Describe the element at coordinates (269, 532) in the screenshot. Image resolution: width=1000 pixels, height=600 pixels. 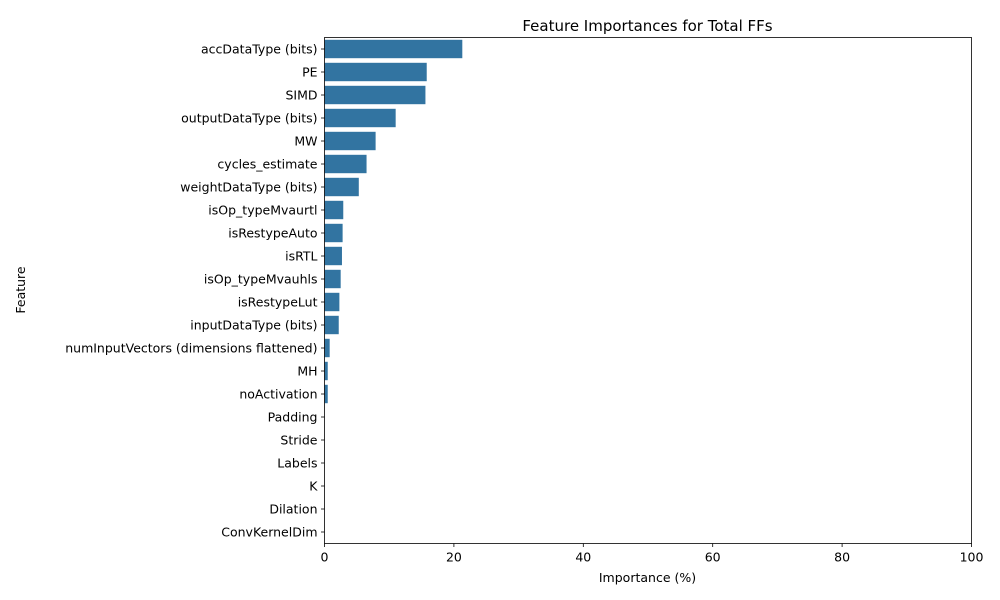
I see `y-tick-label: ConvKernelDim` at that location.